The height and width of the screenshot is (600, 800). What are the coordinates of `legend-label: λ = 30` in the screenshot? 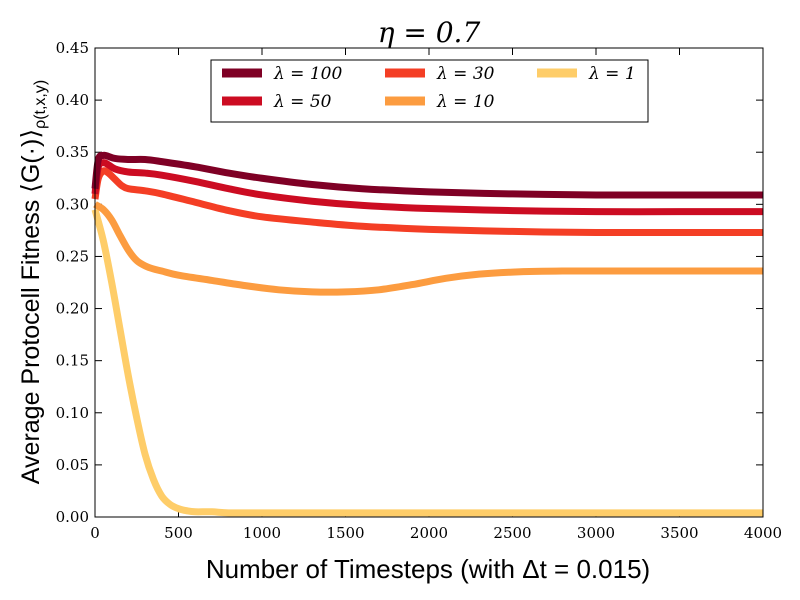 It's located at (465, 74).